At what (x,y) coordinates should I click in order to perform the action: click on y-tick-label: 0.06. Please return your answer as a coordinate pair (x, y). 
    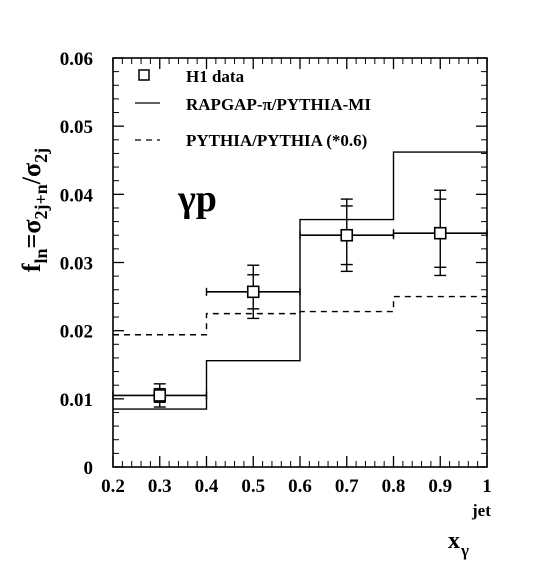
    Looking at the image, I should click on (76, 59).